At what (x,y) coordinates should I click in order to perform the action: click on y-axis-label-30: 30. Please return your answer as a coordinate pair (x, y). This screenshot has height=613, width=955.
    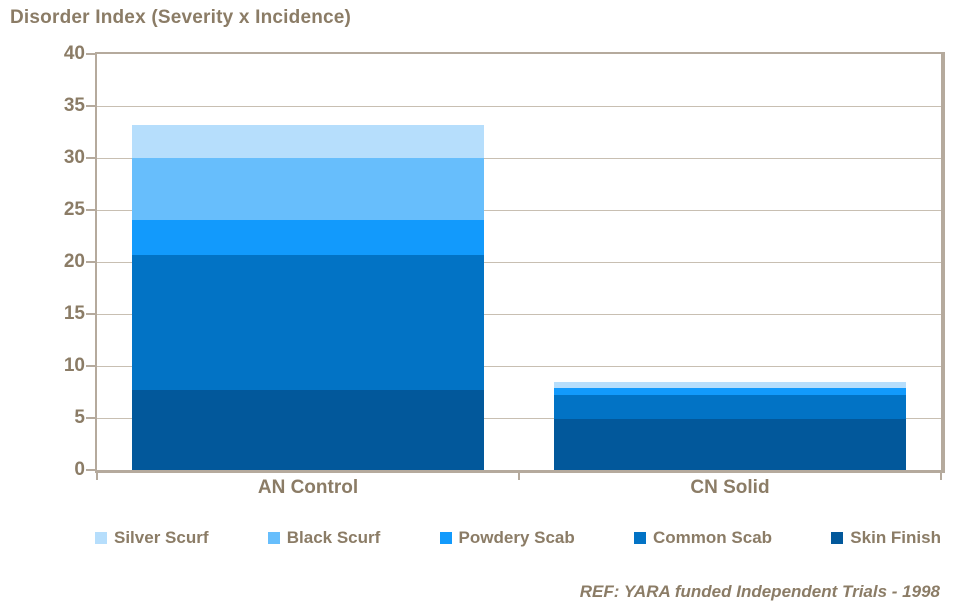
    Looking at the image, I should click on (74, 157).